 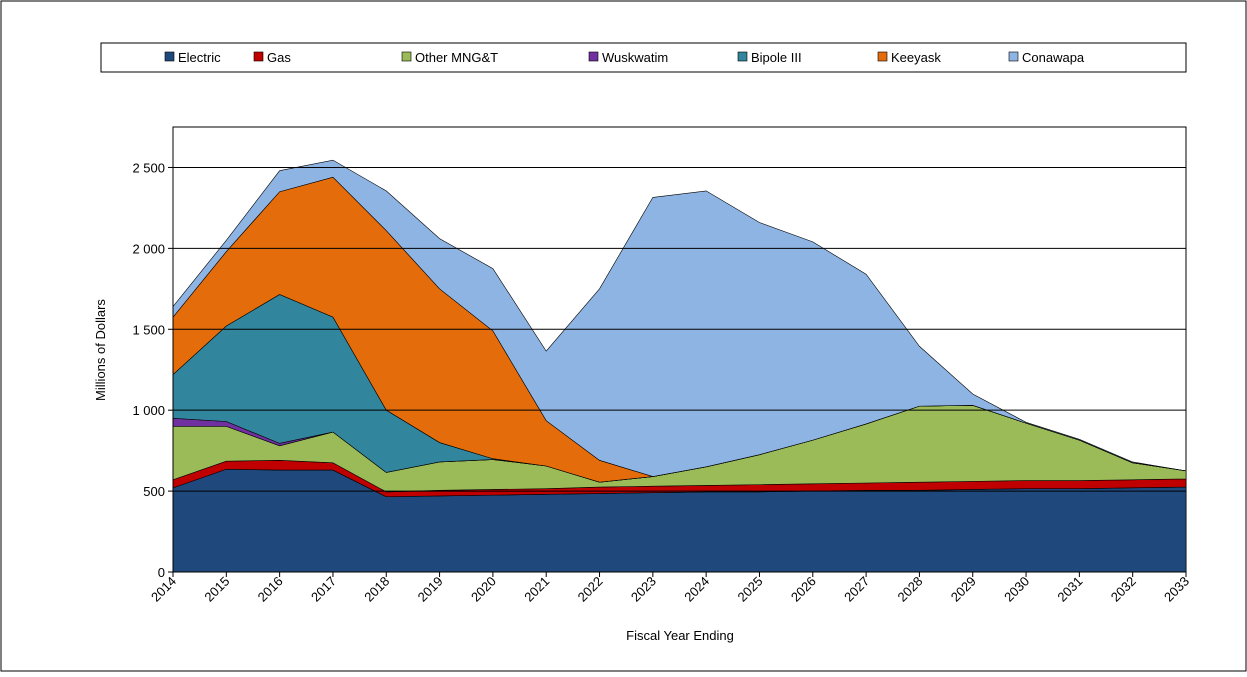 I want to click on y-tick-label: 500, so click(x=154, y=491).